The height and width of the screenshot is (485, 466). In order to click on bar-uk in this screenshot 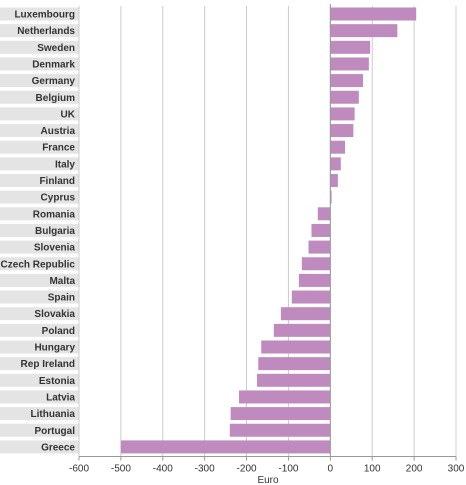, I will do `click(342, 114)`.